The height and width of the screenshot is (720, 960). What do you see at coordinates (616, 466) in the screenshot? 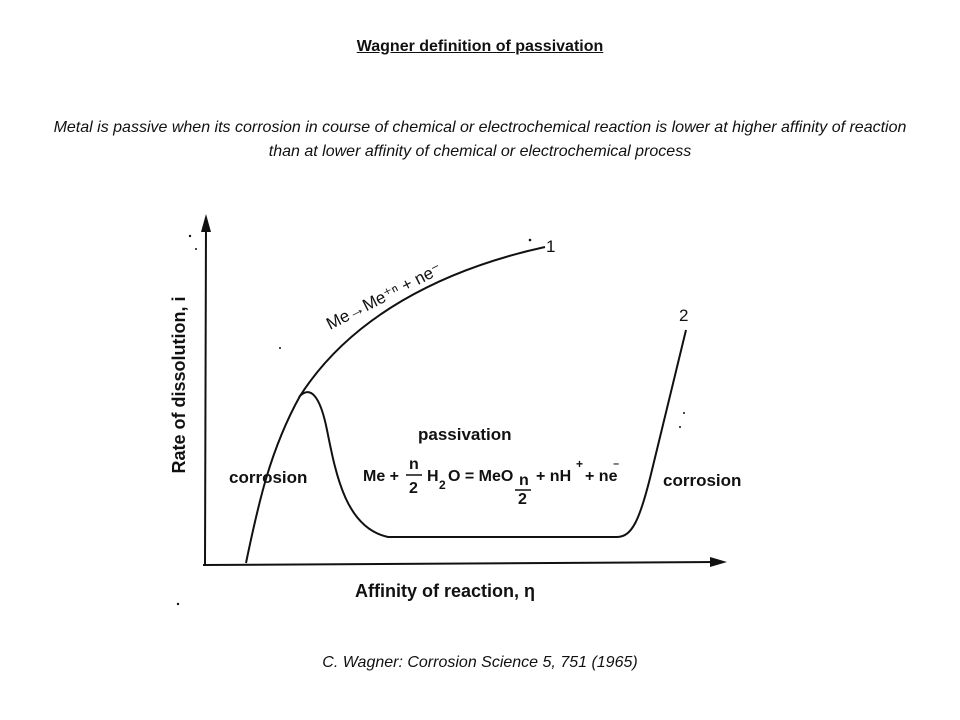
I see `reaction-ne-sup: ⁻` at bounding box center [616, 466].